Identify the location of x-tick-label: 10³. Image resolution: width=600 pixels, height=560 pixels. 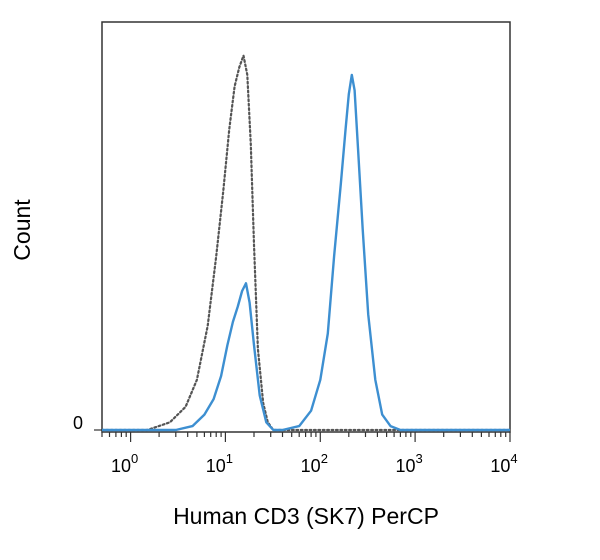
(408, 463).